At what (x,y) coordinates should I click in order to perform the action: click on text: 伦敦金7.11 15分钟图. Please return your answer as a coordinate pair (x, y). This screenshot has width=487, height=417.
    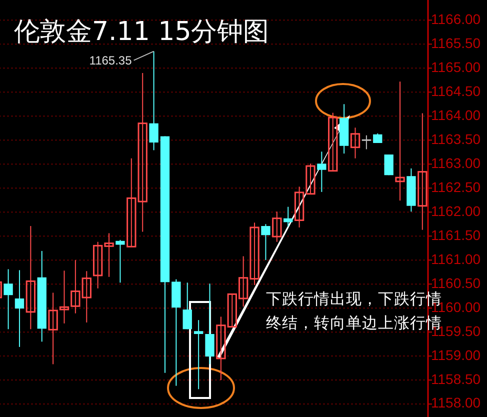
    Looking at the image, I should click on (142, 32).